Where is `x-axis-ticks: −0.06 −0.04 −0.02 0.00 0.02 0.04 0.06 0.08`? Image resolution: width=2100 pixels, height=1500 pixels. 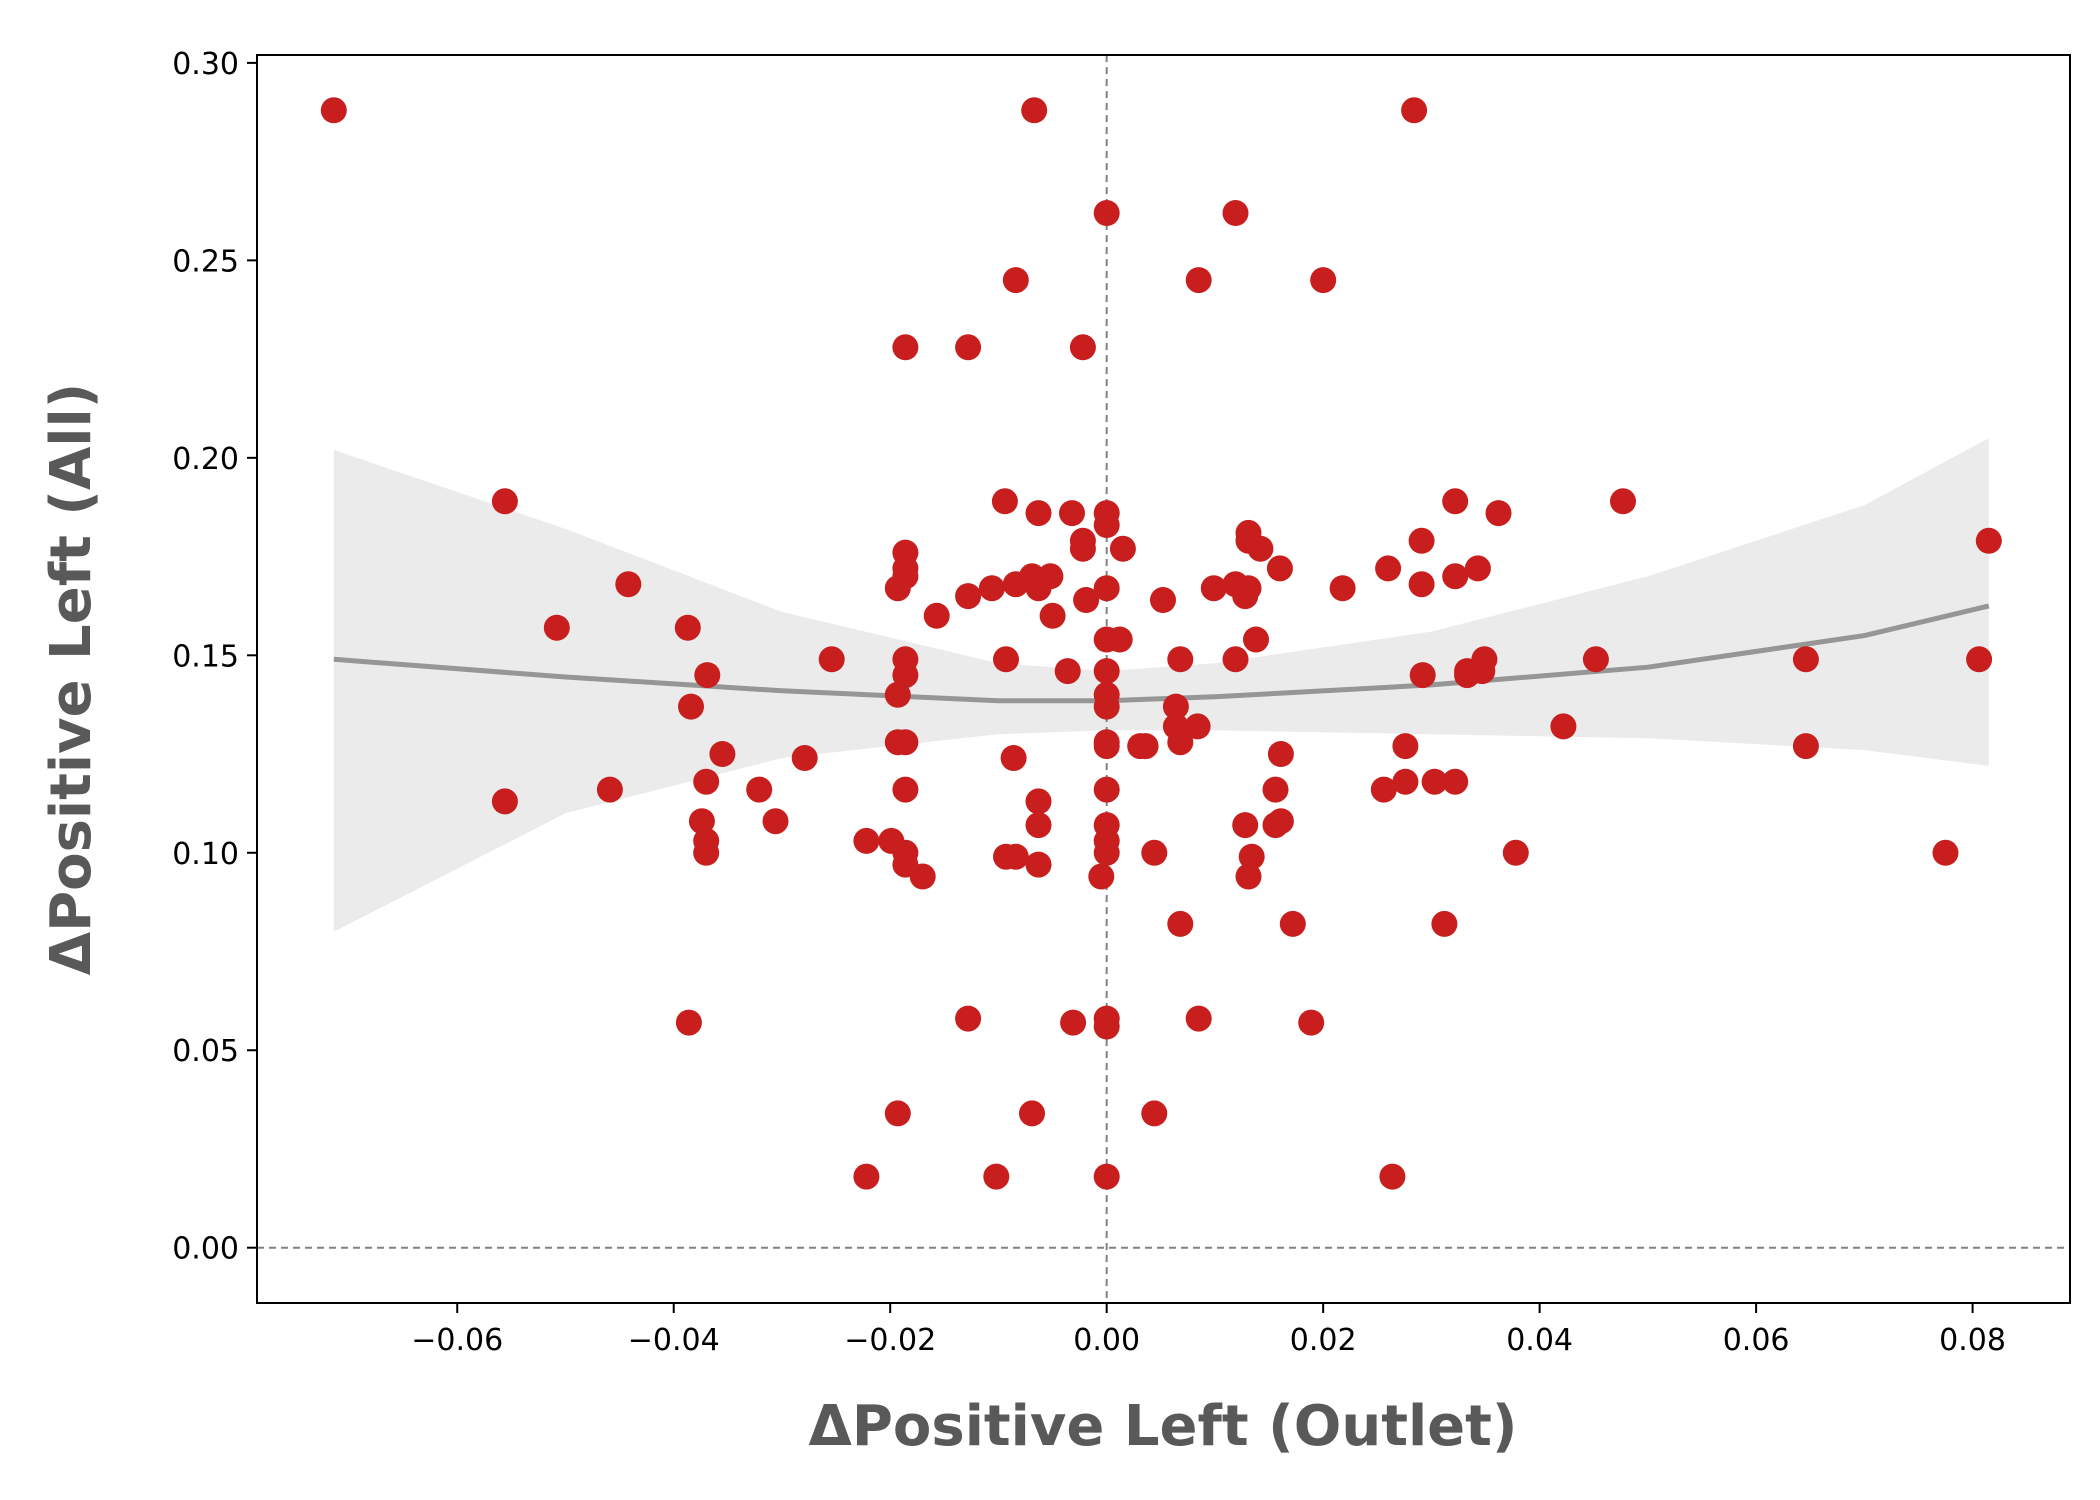 x-axis-ticks: −0.06 −0.04 −0.02 0.00 0.02 0.04 0.06 0.08 is located at coordinates (1208, 1330).